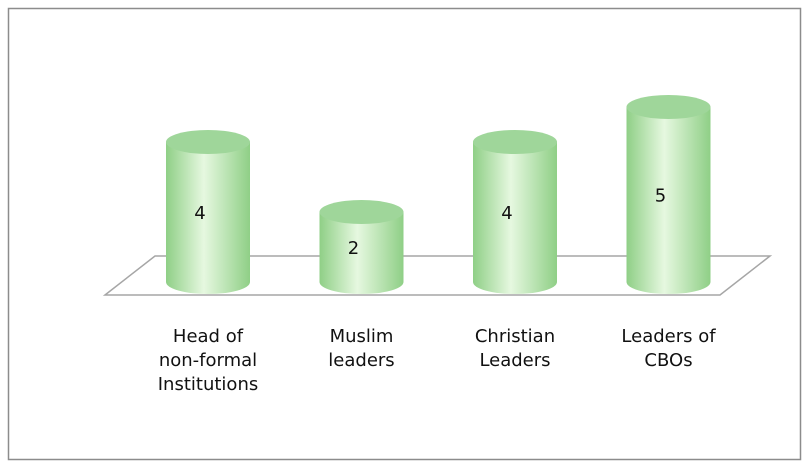 The image size is (810, 465). I want to click on floor, so click(437, 275).